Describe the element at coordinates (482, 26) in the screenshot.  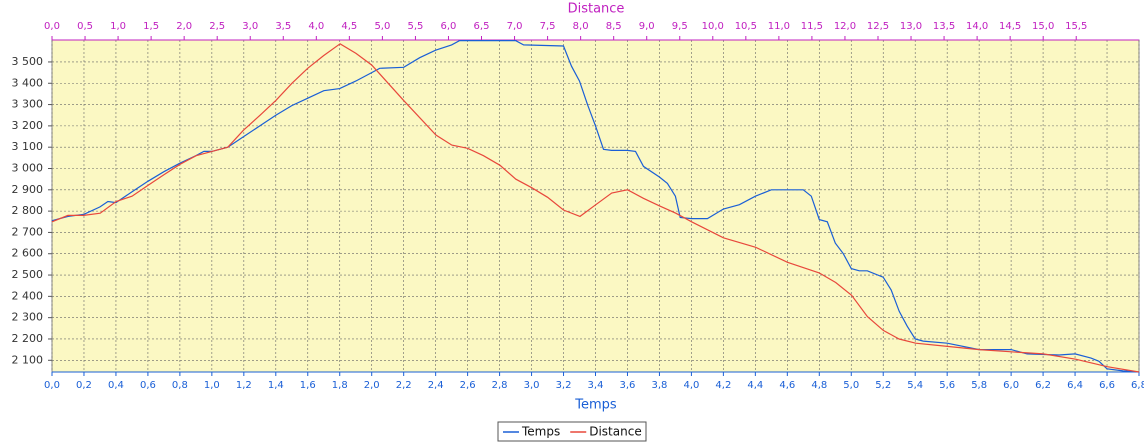
I see `x2-tick-label: 6,5` at that location.